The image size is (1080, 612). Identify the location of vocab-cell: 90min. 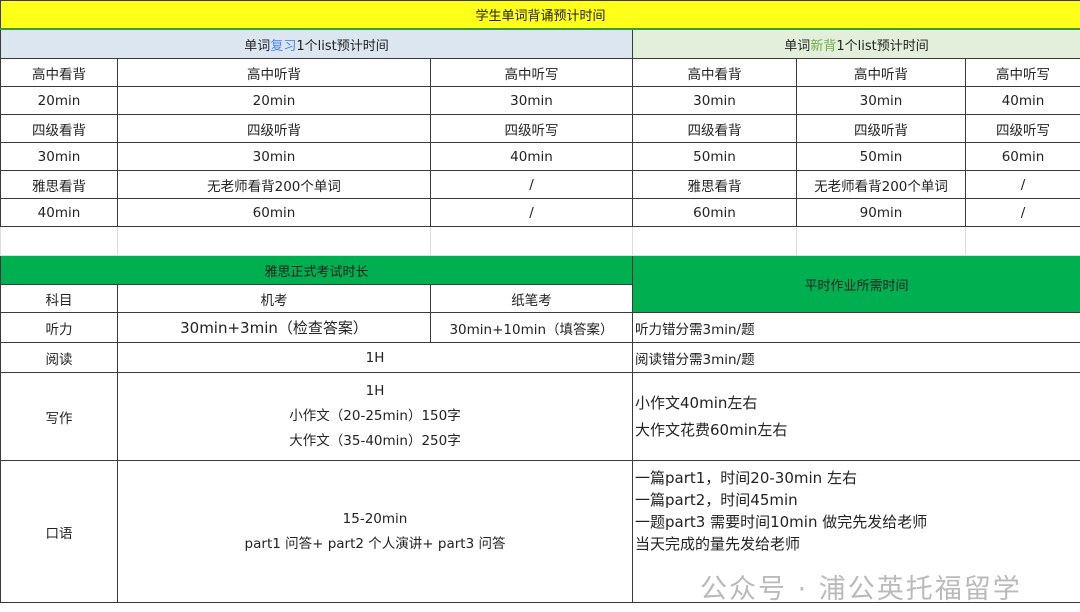
(881, 212).